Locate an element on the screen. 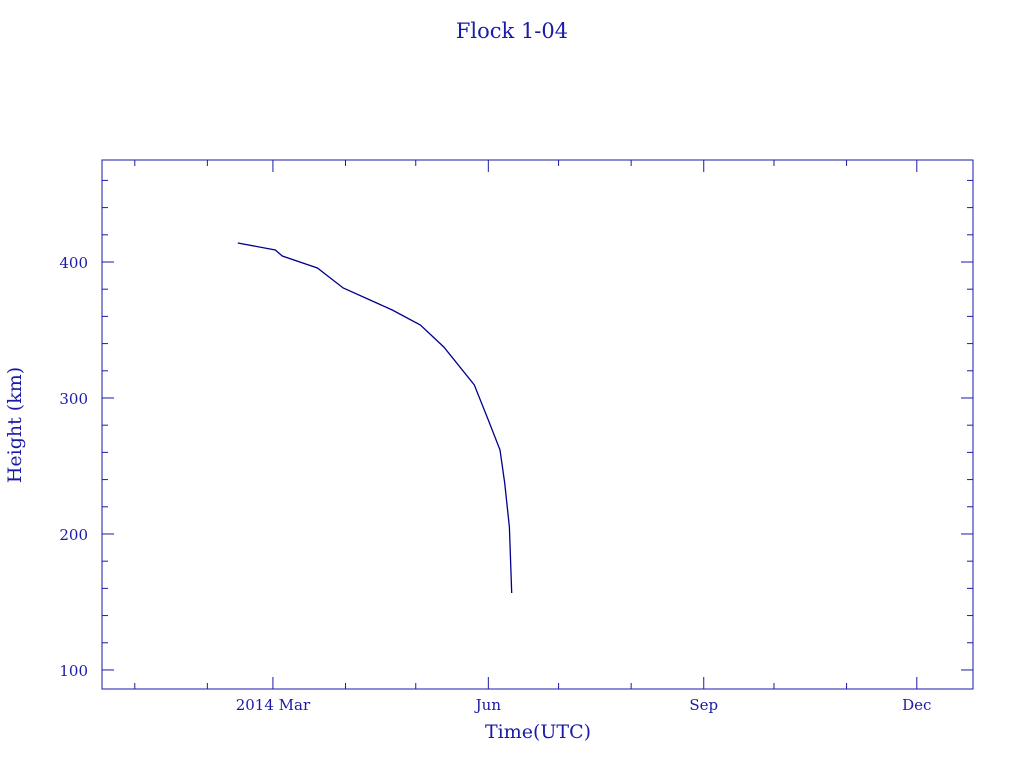  y-axis-label: Height (km) is located at coordinates (15, 425).